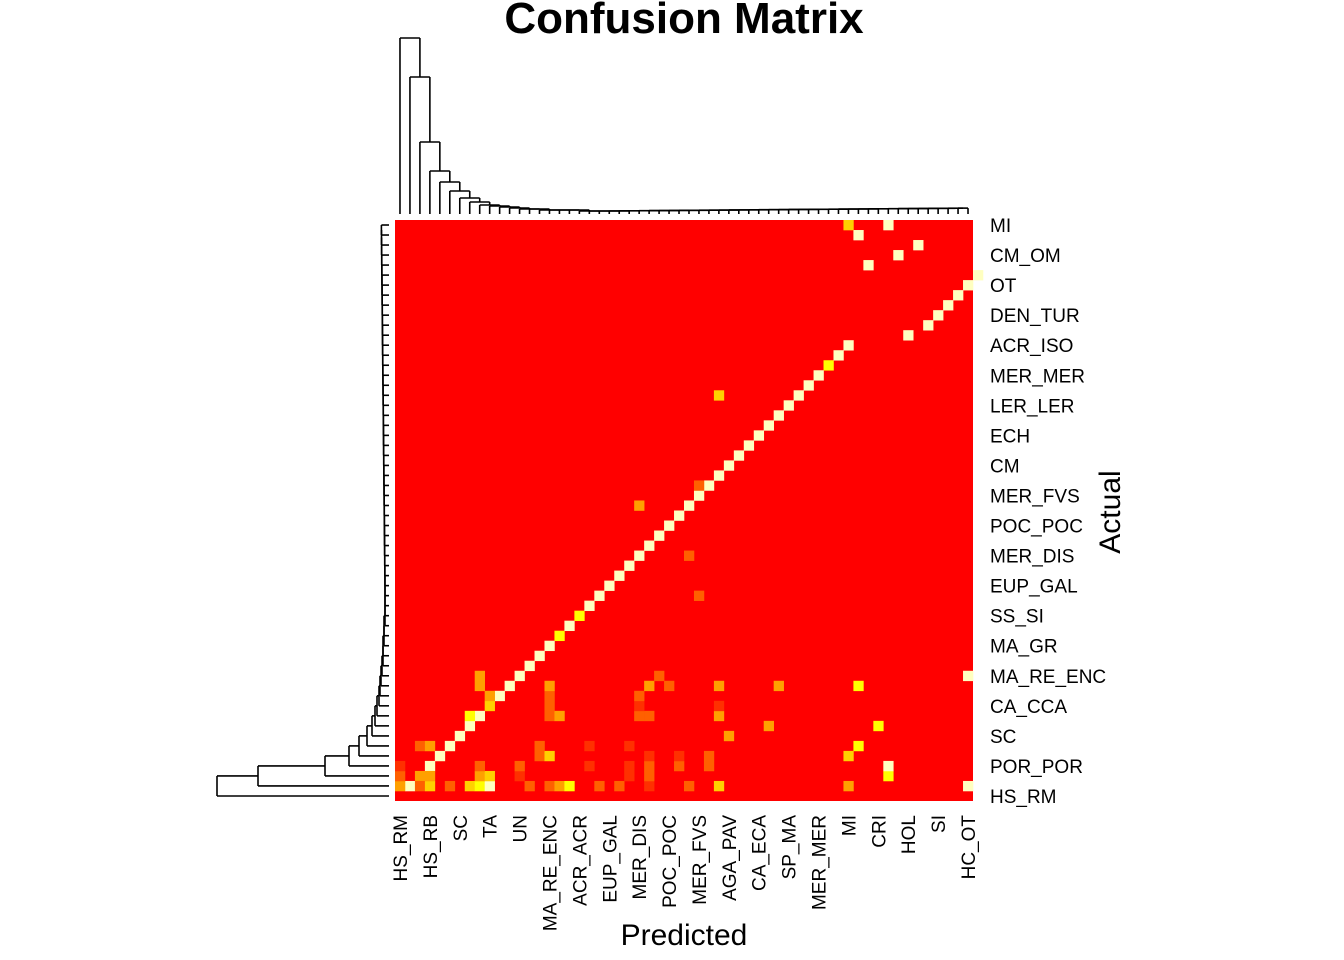 This screenshot has height=960, width=1344. What do you see at coordinates (610, 859) in the screenshot?
I see `x-tick-label: EUP_GAL` at bounding box center [610, 859].